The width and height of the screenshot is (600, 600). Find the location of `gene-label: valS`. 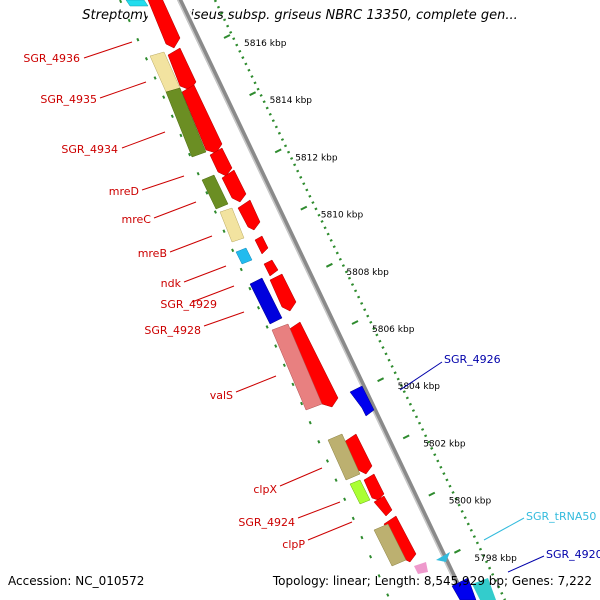

gene-label: valS is located at coordinates (221, 395).